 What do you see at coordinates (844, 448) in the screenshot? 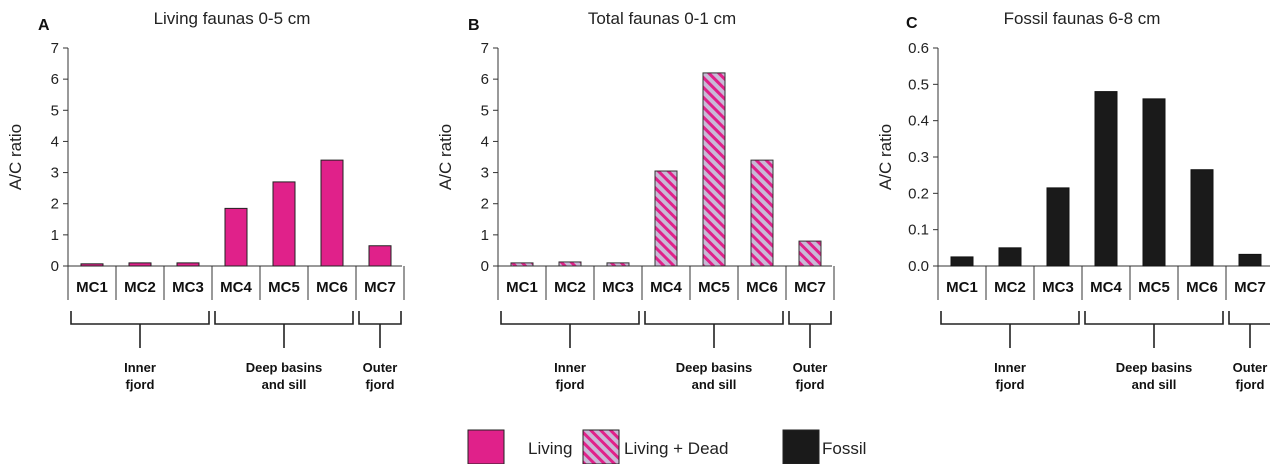
I see `legend-label: Fossil` at bounding box center [844, 448].